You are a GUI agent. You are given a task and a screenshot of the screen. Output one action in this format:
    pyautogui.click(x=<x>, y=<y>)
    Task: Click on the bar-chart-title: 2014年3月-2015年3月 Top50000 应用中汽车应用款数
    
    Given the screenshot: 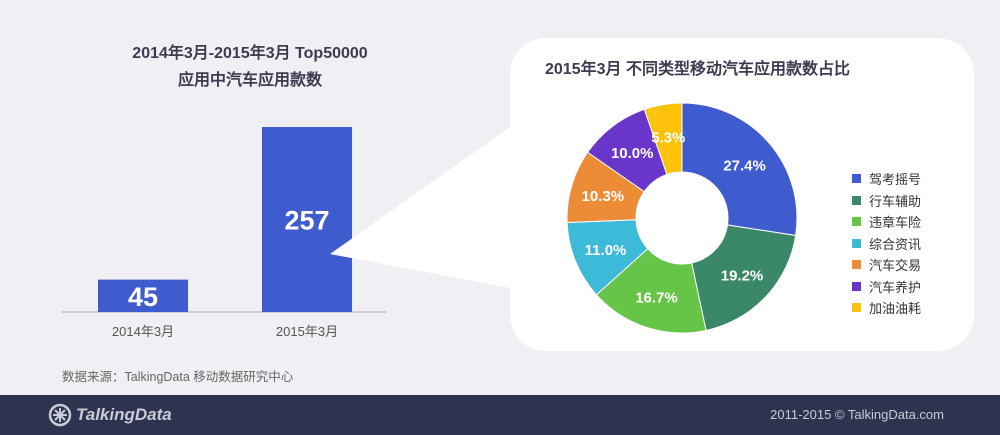 What is the action you would take?
    pyautogui.click(x=250, y=67)
    